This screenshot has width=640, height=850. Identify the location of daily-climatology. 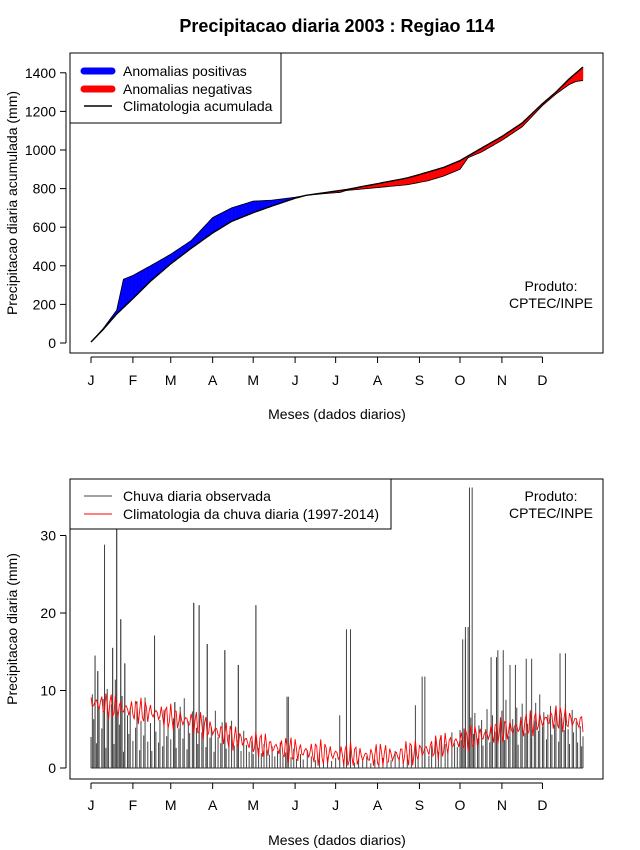
(337, 730).